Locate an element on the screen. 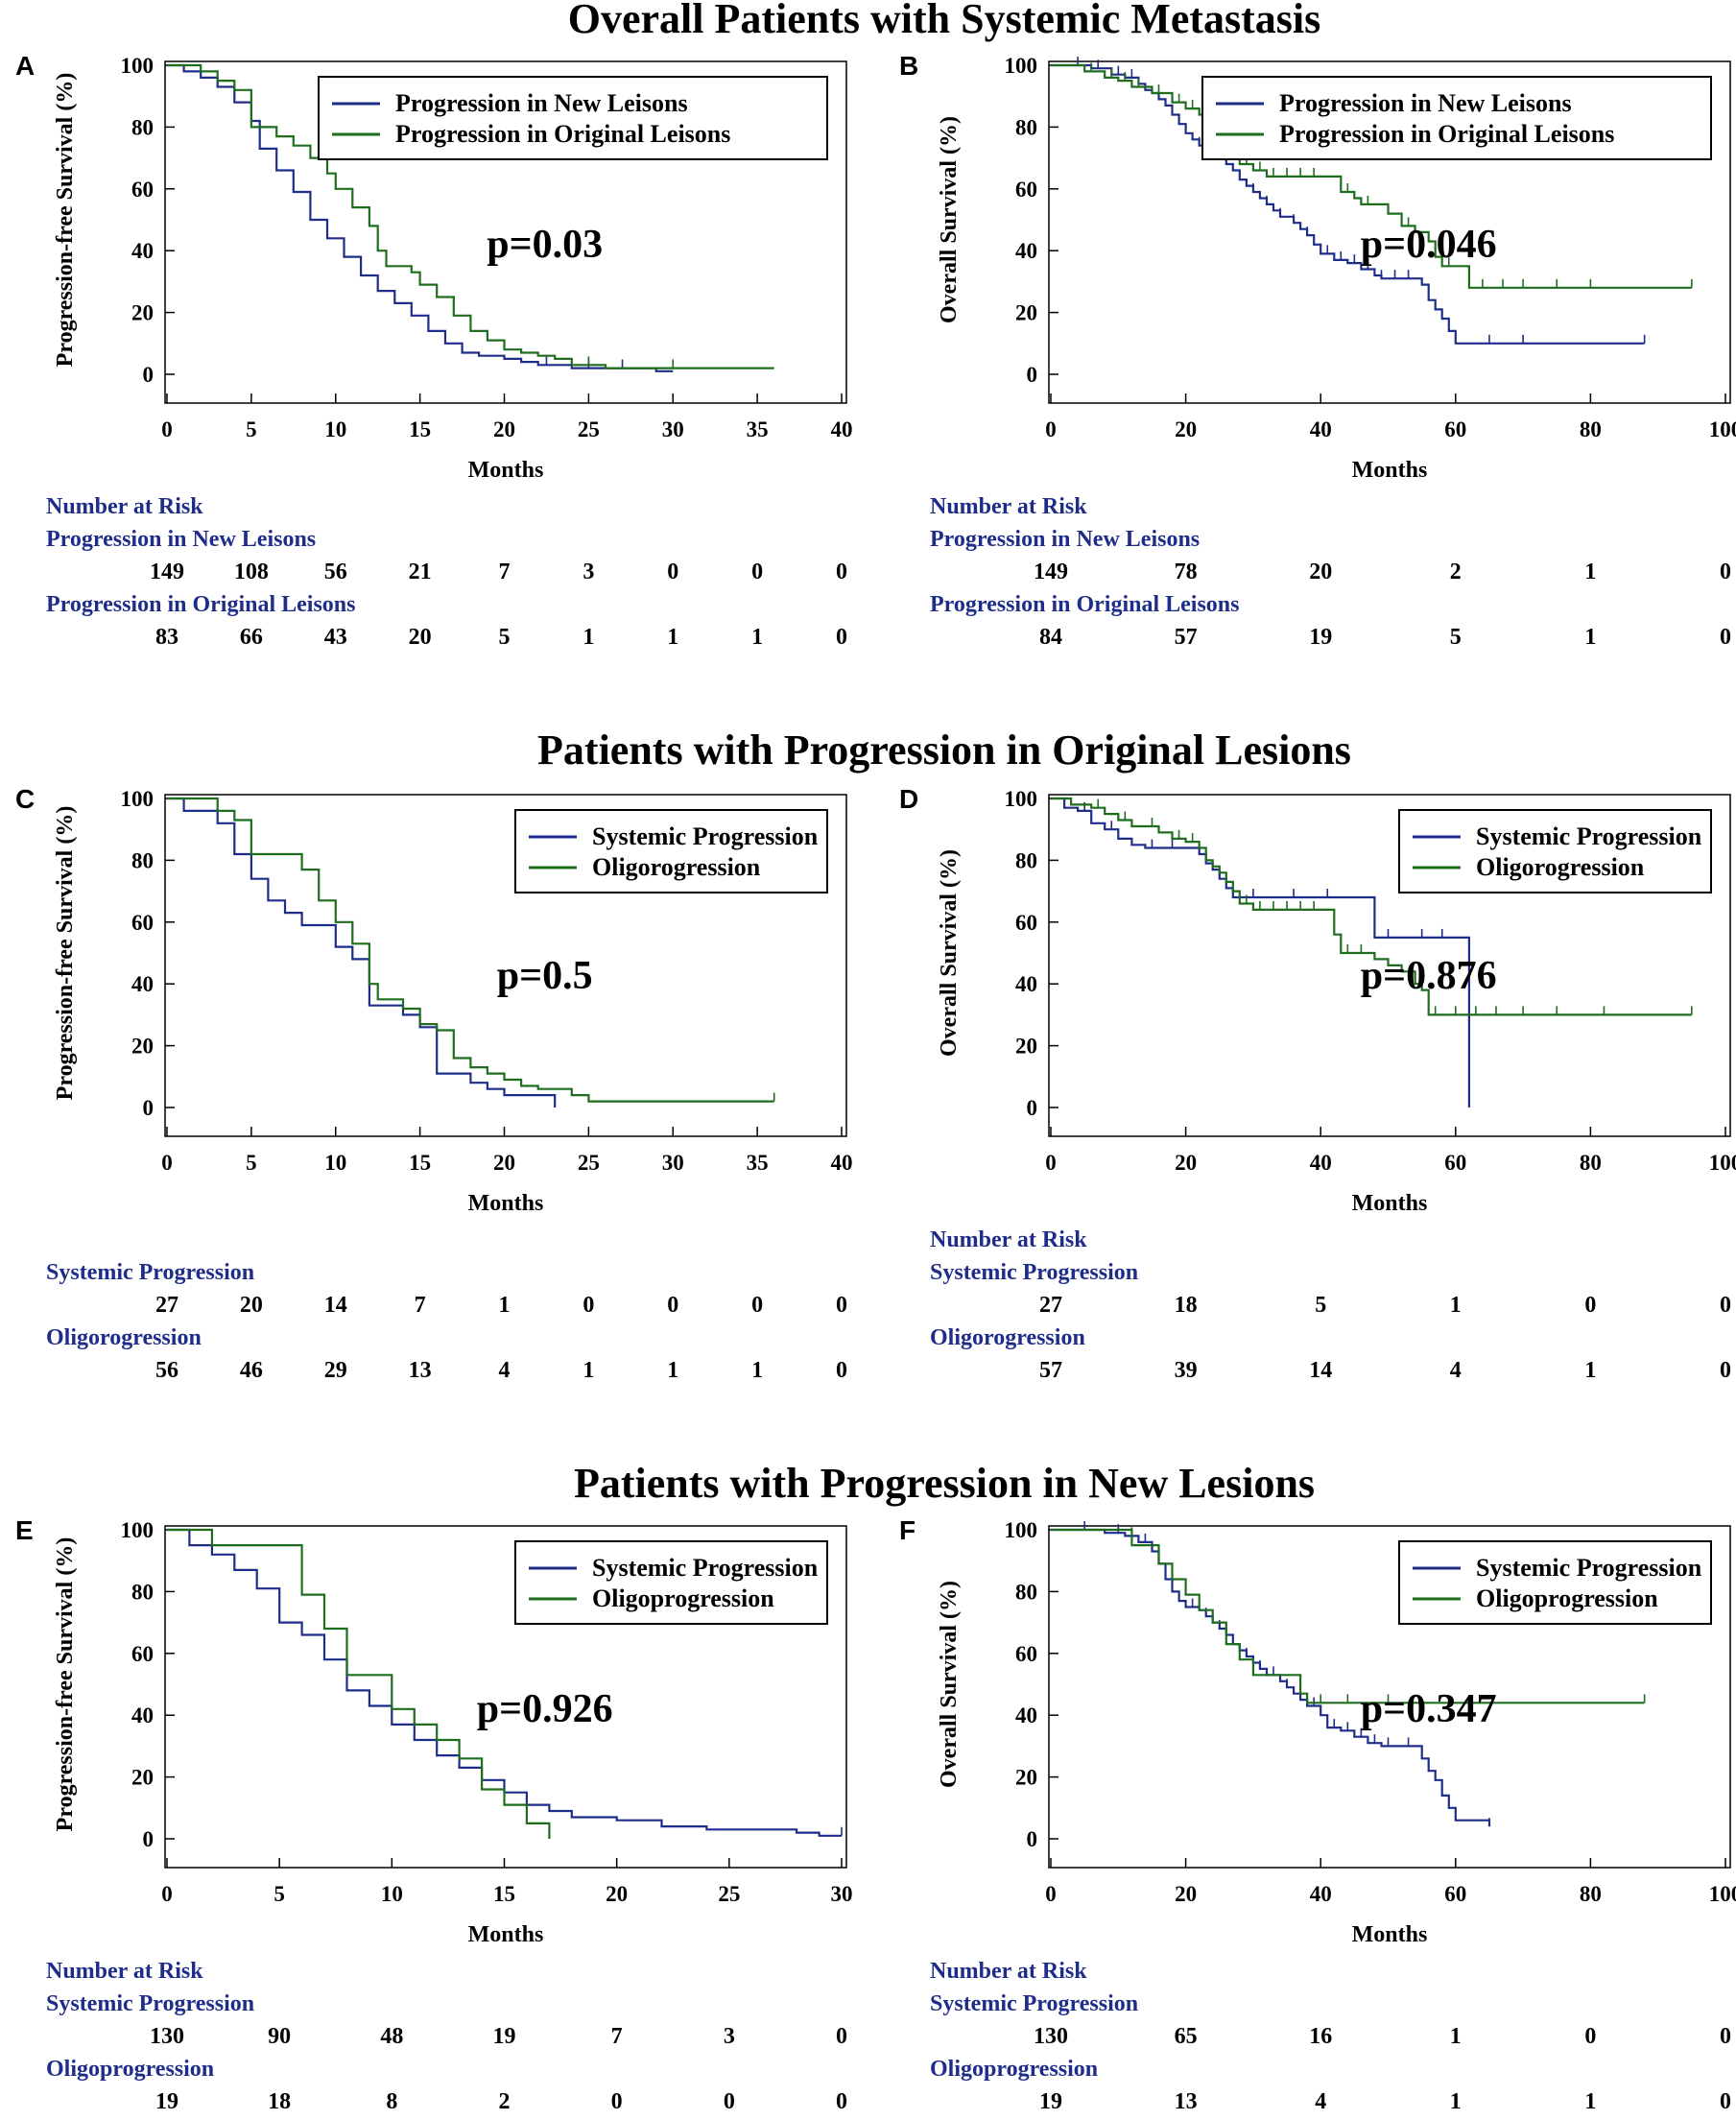 The image size is (1736, 2120). risk-count: 4 is located at coordinates (1320, 2101).